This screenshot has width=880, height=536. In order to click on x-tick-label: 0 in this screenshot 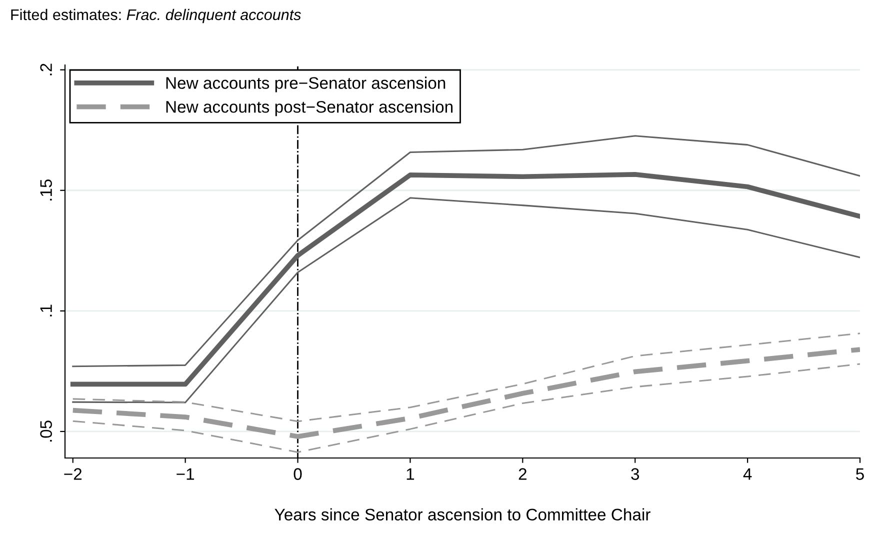, I will do `click(298, 474)`.